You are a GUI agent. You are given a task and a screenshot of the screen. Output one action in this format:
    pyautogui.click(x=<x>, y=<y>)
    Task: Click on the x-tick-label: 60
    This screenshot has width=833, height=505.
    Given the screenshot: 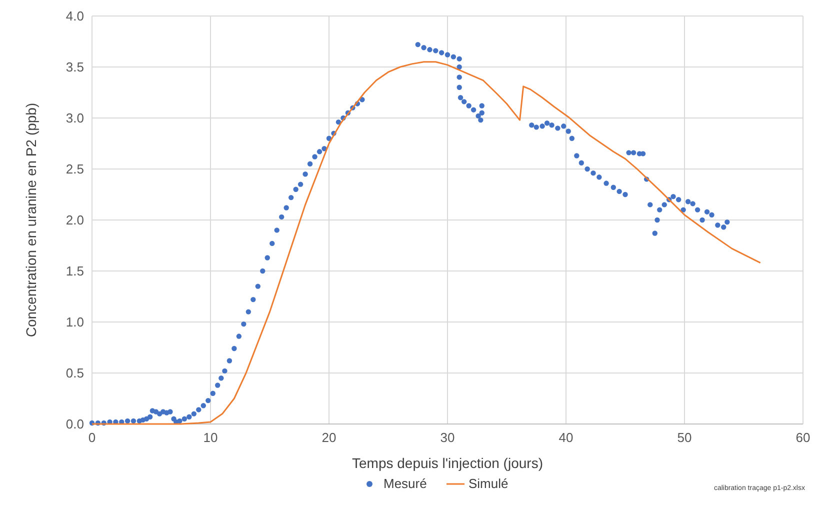 What is the action you would take?
    pyautogui.click(x=803, y=437)
    